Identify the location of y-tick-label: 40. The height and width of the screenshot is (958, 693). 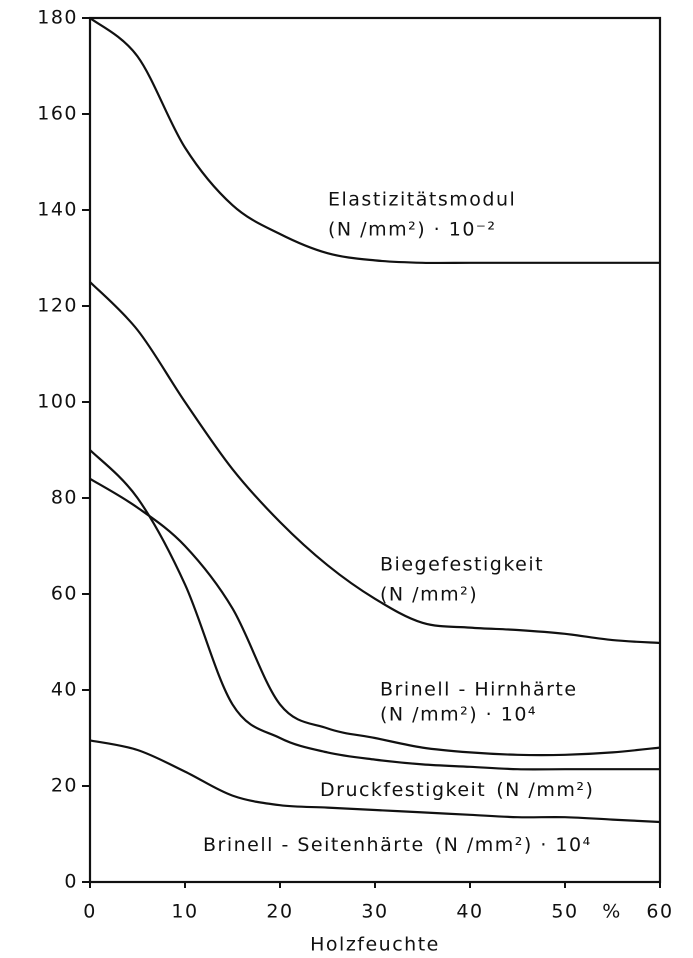
(64, 690).